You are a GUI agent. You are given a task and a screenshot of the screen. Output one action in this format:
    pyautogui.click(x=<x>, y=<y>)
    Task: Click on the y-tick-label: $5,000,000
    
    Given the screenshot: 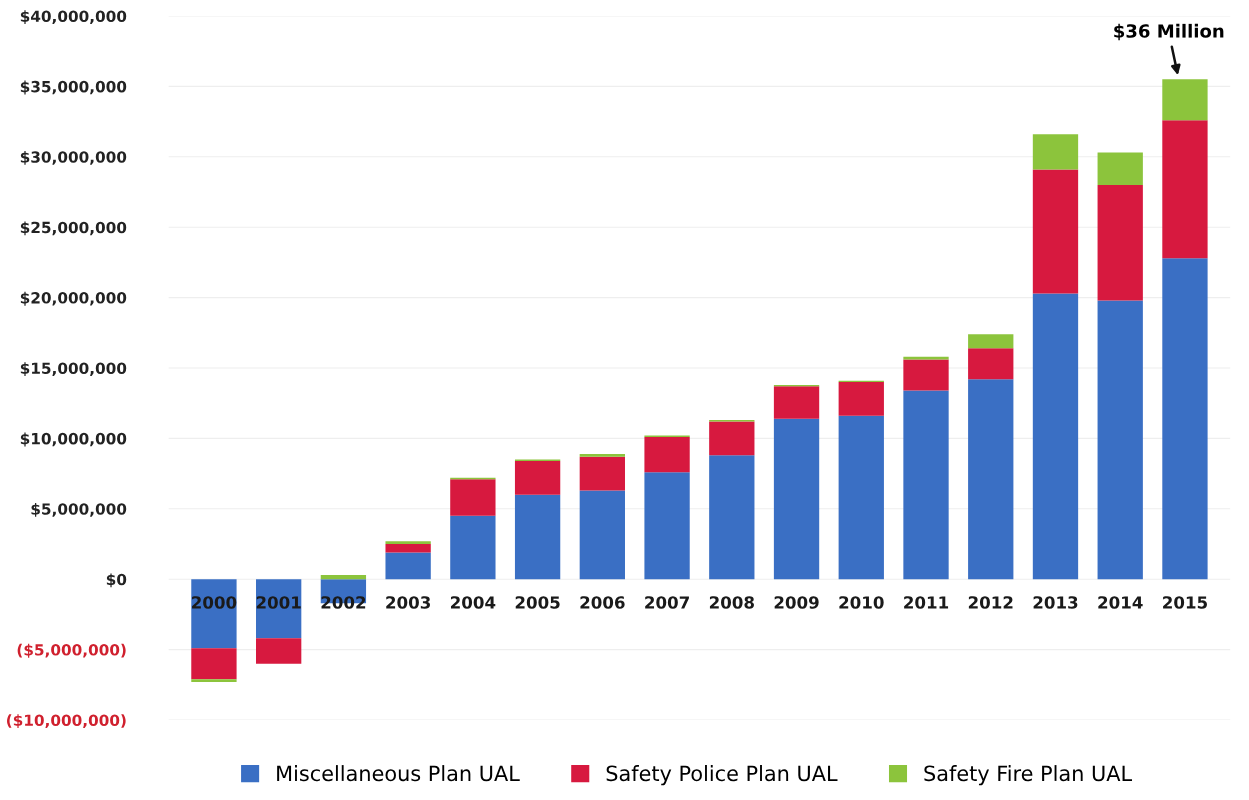 What is the action you would take?
    pyautogui.click(x=79, y=510)
    